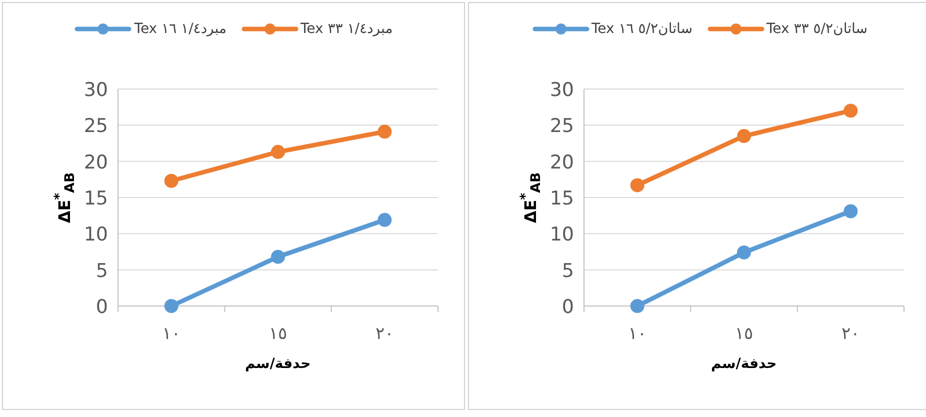 This screenshot has width=926, height=417. I want to click on legend-label: مبرد١/٤ ١٦ Tex, so click(180, 29).